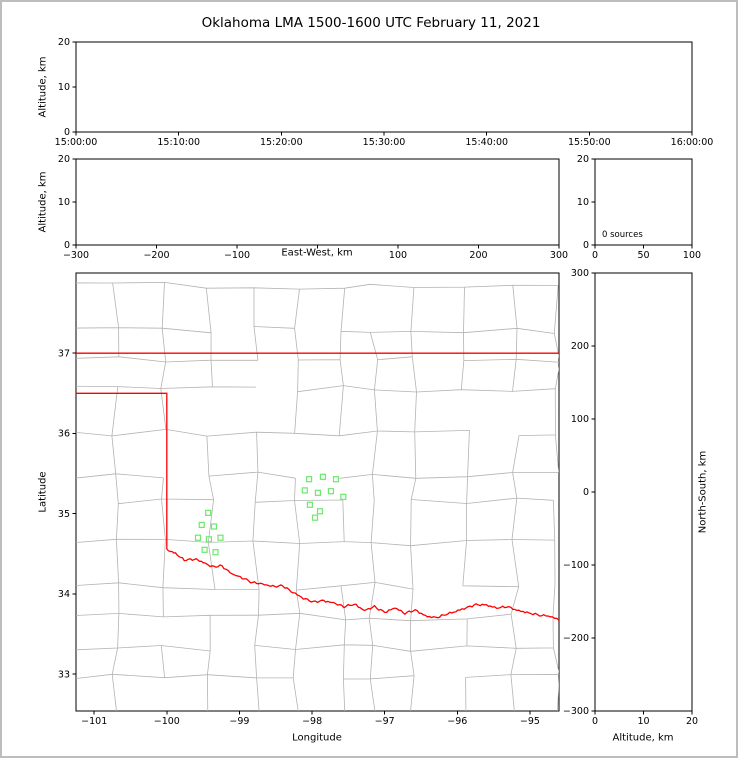 The image size is (738, 758). What do you see at coordinates (237, 255) in the screenshot?
I see `east-west-height-panel-xtick-label: −100` at bounding box center [237, 255].